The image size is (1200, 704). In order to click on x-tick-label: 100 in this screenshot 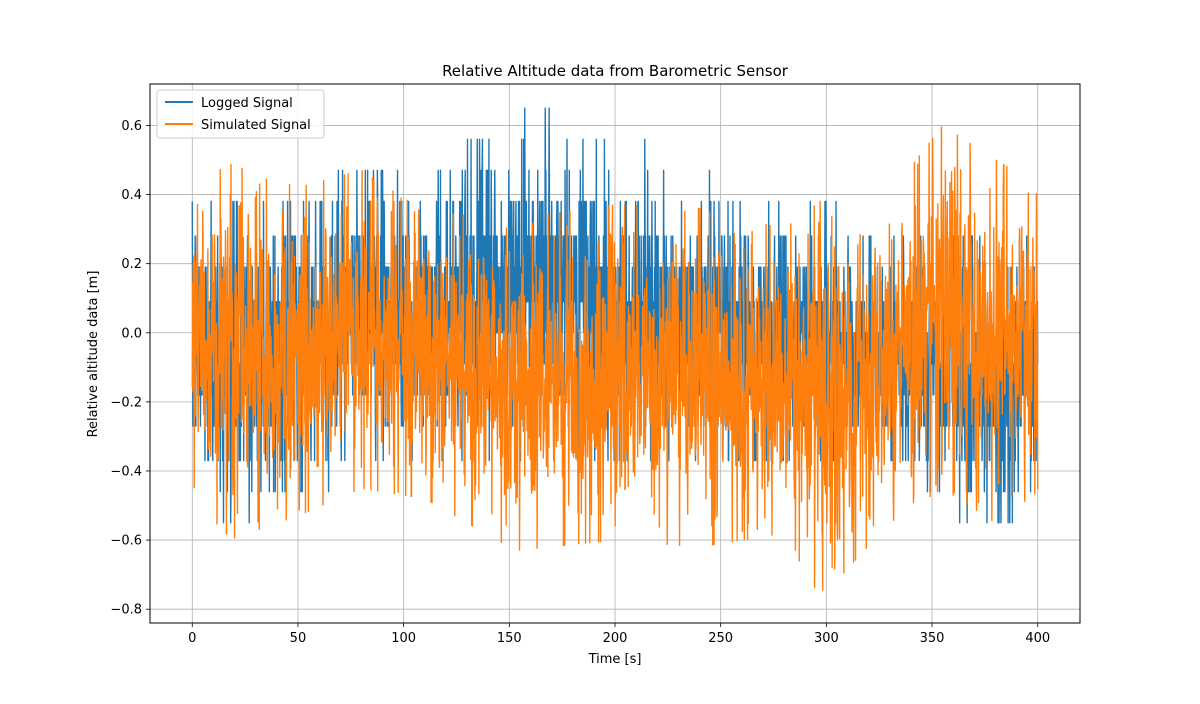, I will do `click(403, 638)`.